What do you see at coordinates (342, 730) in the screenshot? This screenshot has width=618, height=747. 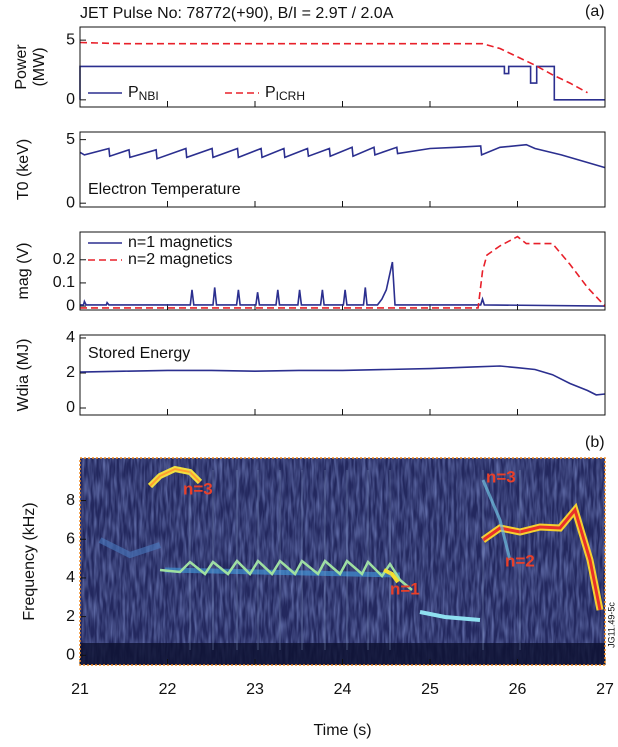 I see `x-axis-label: Time (s)` at bounding box center [342, 730].